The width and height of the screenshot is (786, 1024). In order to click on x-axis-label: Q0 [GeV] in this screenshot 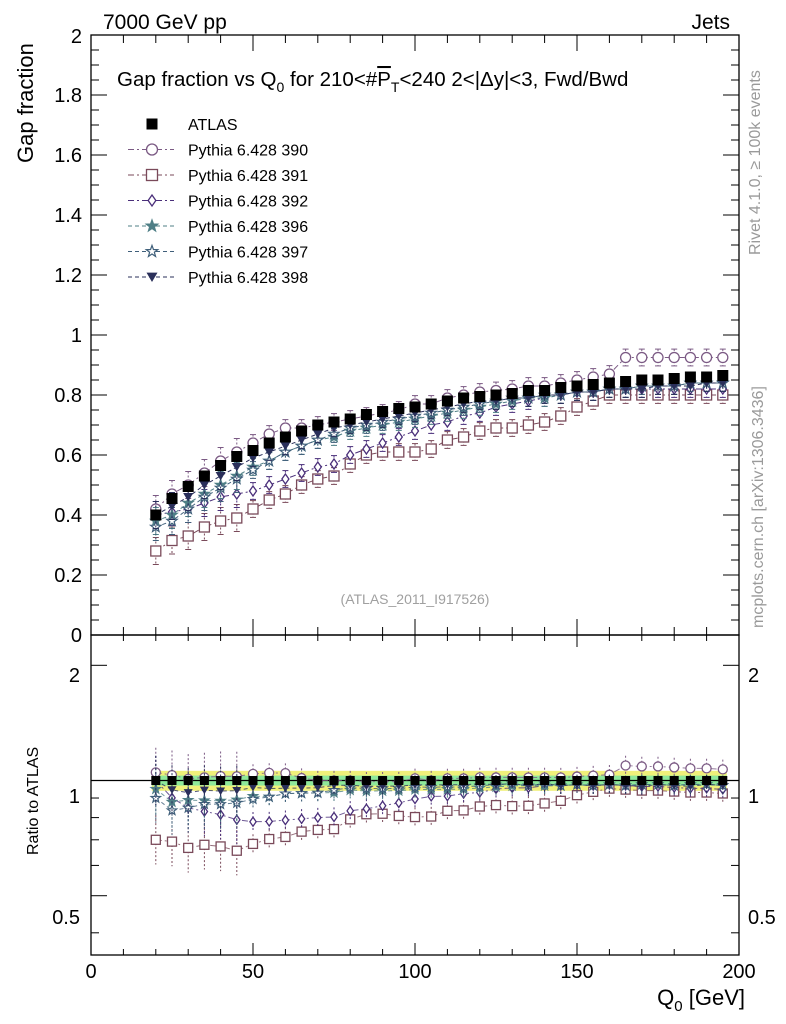, I will do `click(701, 1000)`.